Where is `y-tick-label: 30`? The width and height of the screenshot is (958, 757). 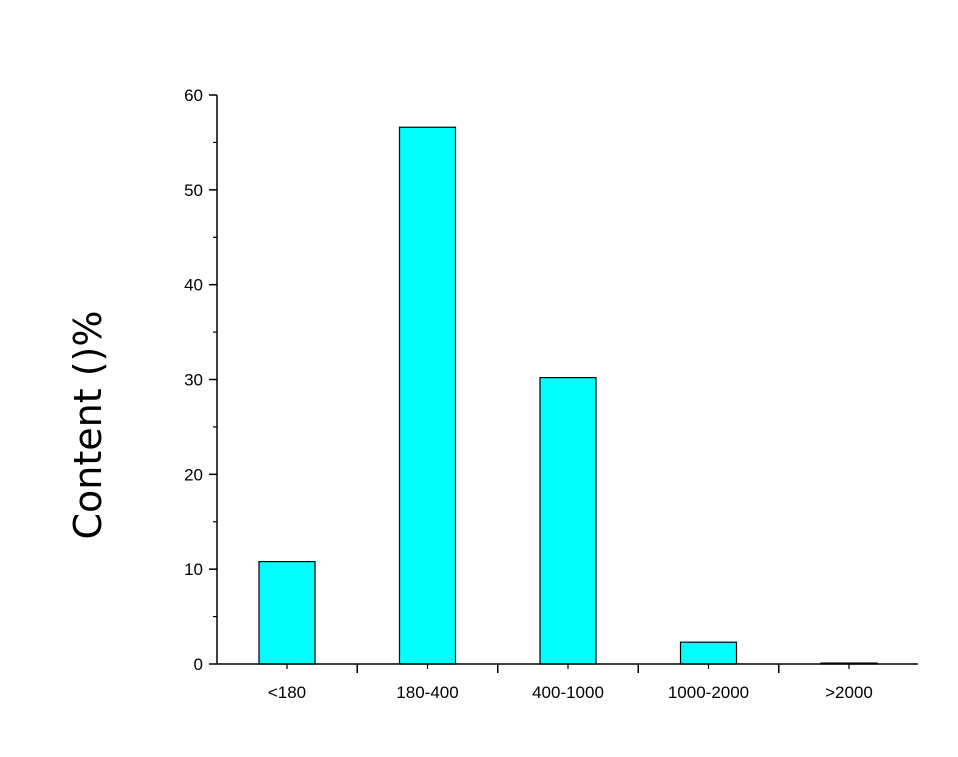 y-tick-label: 30 is located at coordinates (193, 380).